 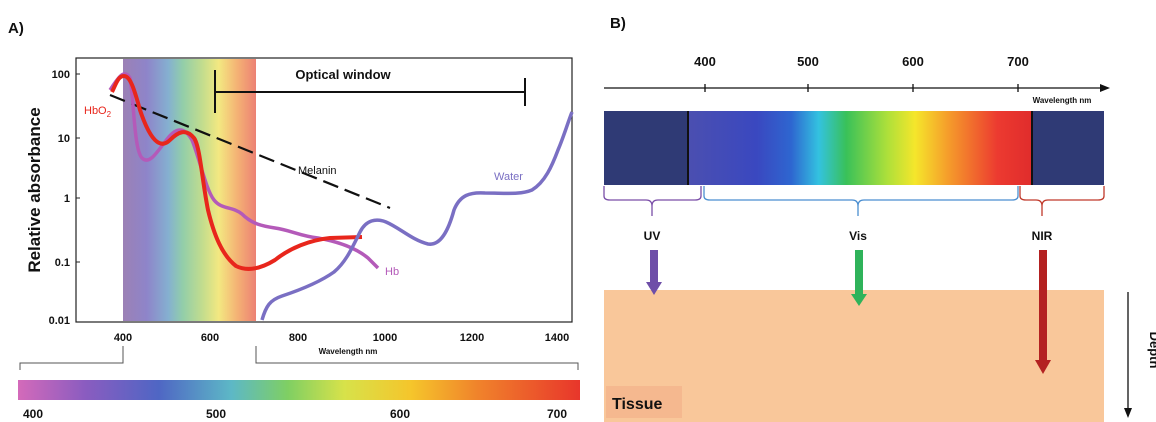 I want to click on water-label: Water, so click(x=508, y=177).